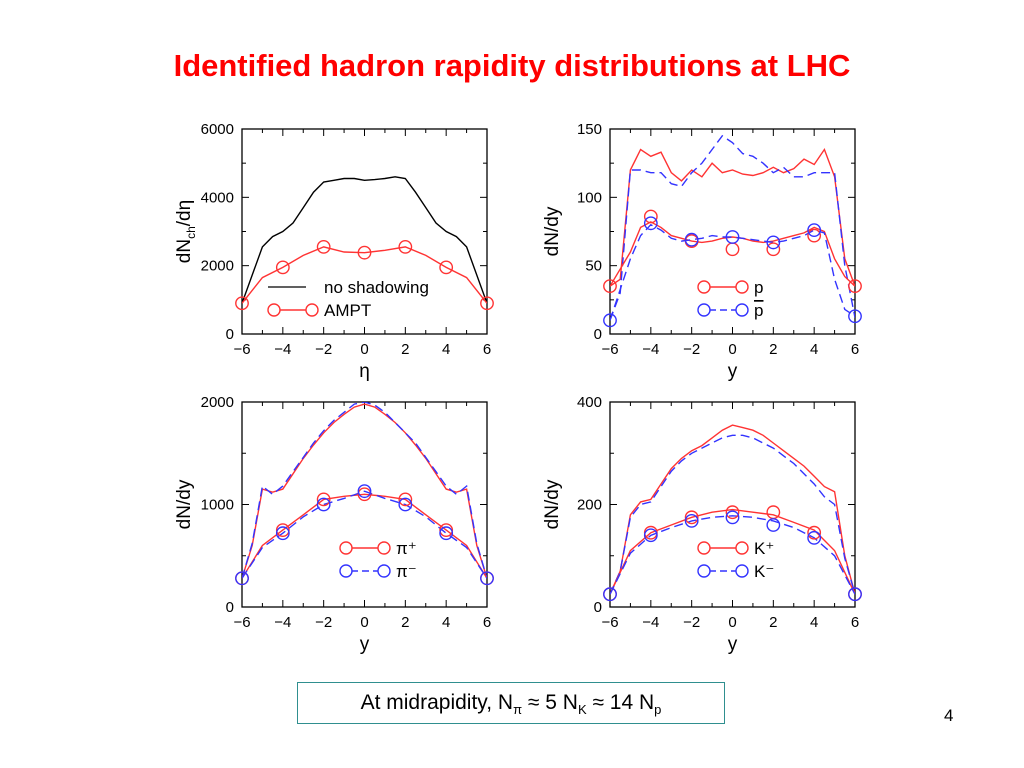 This screenshot has height=768, width=1024. I want to click on y-tick-label: 100, so click(589, 197).